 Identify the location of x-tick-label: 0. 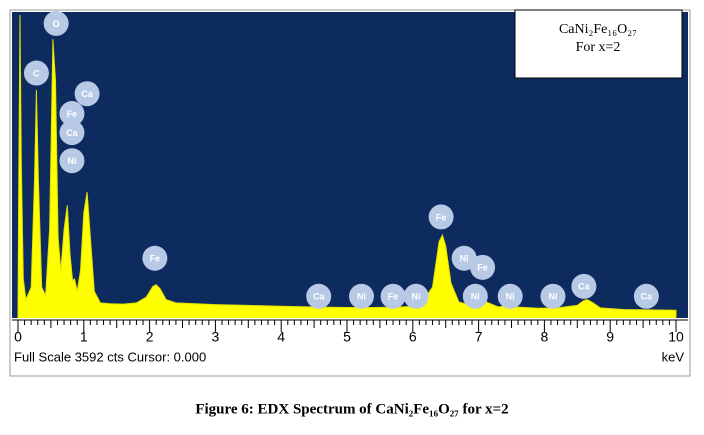
(18, 337).